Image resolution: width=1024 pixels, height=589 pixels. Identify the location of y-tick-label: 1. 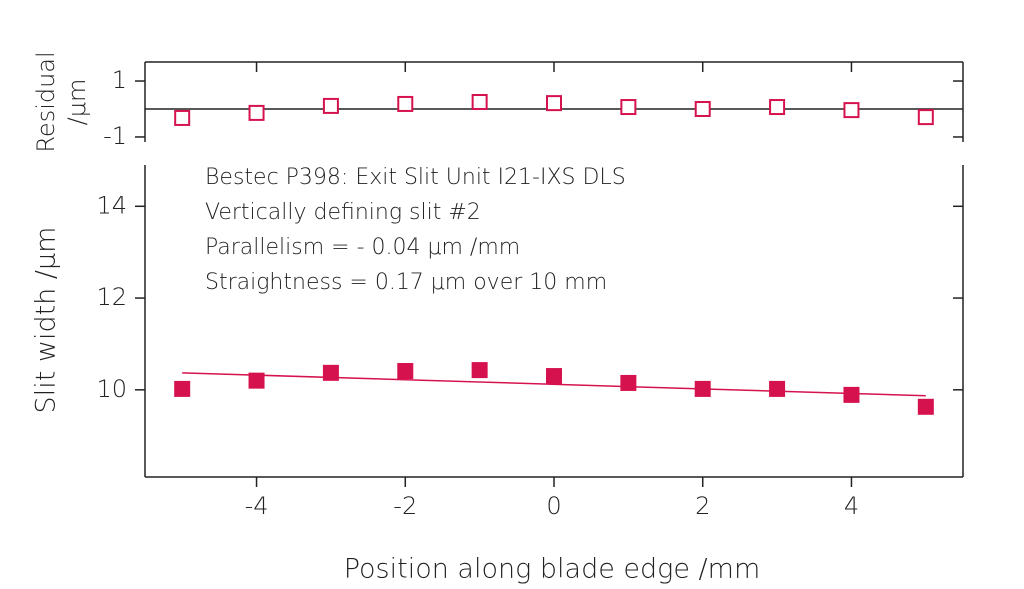
(119, 80).